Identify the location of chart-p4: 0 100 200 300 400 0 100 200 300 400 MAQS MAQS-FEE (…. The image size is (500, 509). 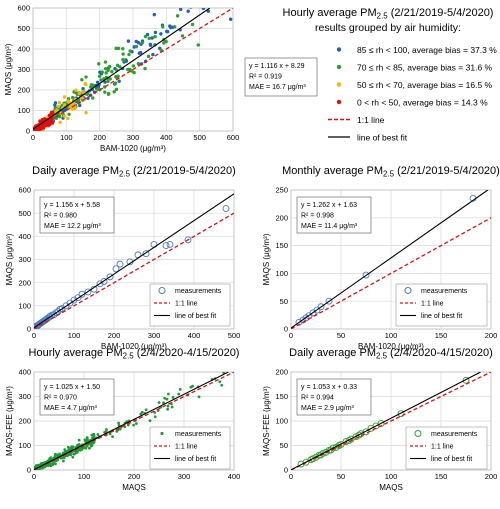
(122, 430).